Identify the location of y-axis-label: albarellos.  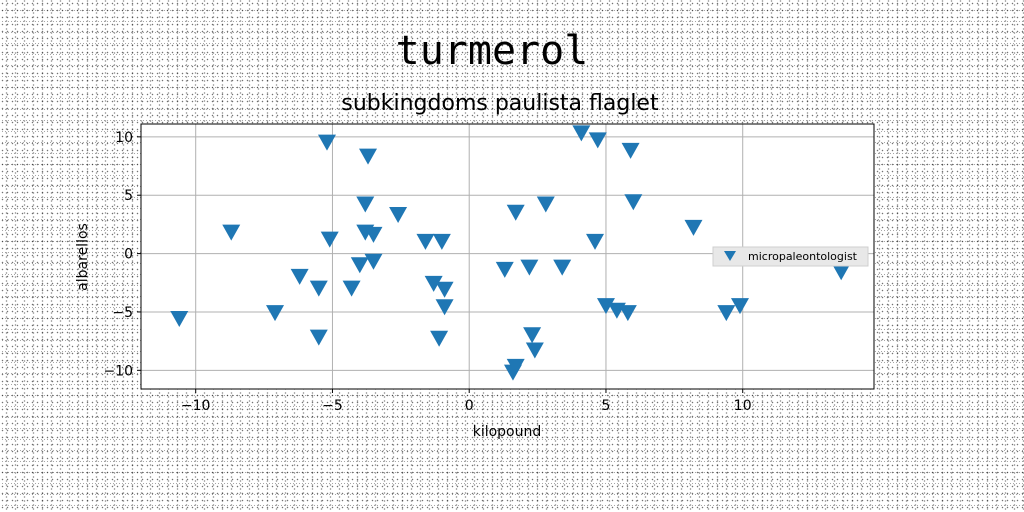
(83, 257).